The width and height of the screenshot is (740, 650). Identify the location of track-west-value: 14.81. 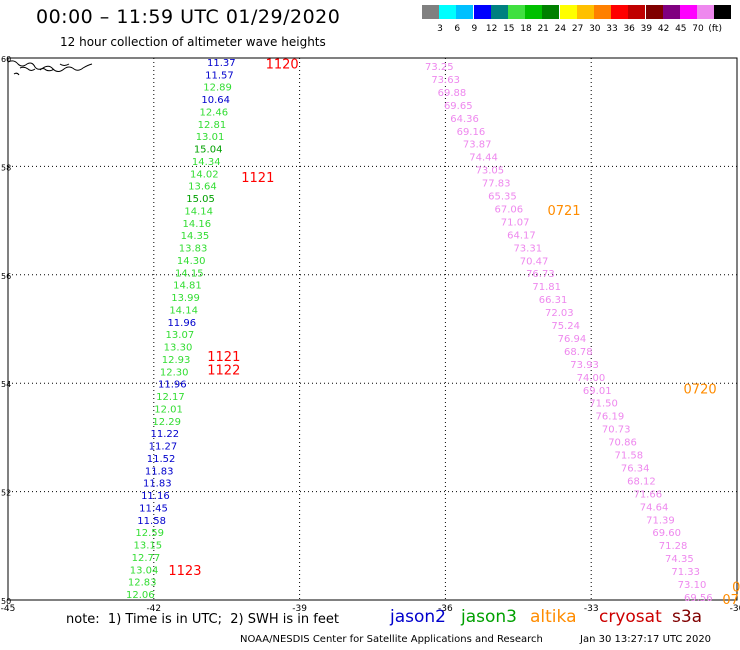
(187, 286).